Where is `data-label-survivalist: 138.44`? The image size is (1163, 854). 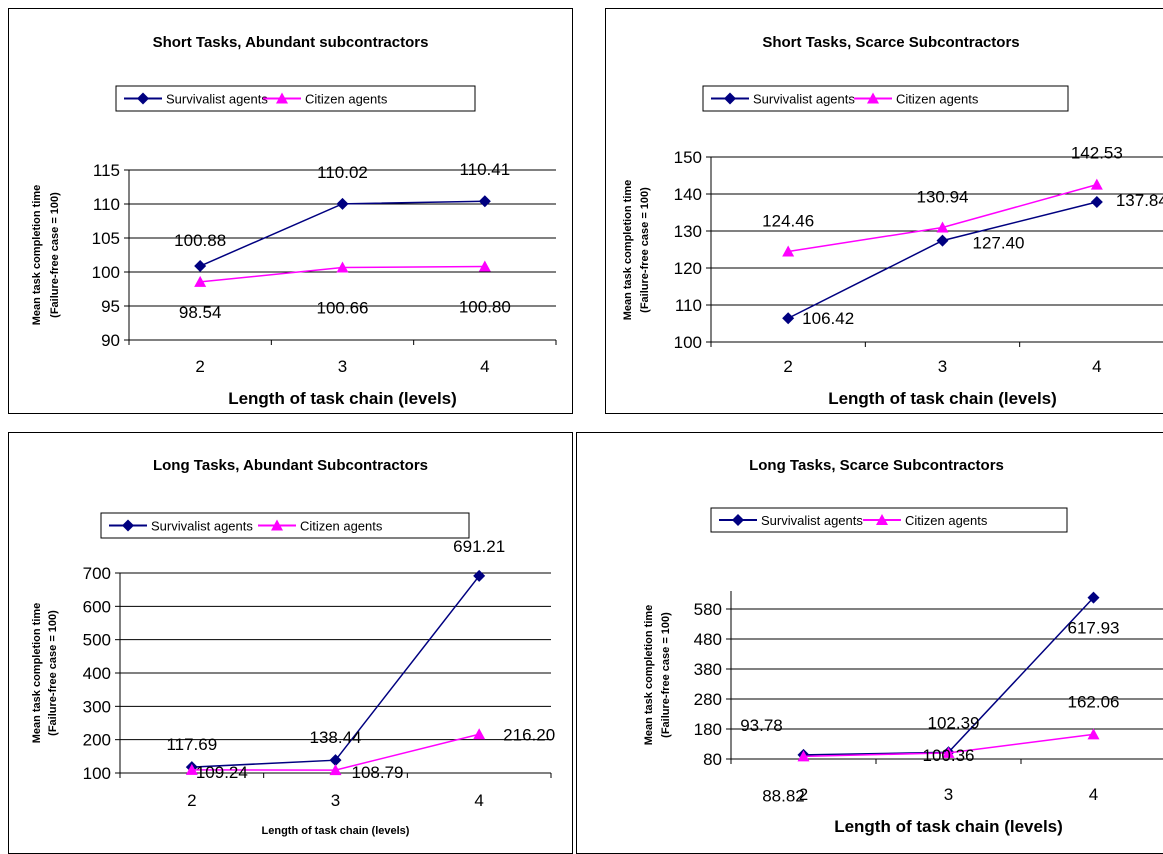 data-label-survivalist: 138.44 is located at coordinates (336, 737).